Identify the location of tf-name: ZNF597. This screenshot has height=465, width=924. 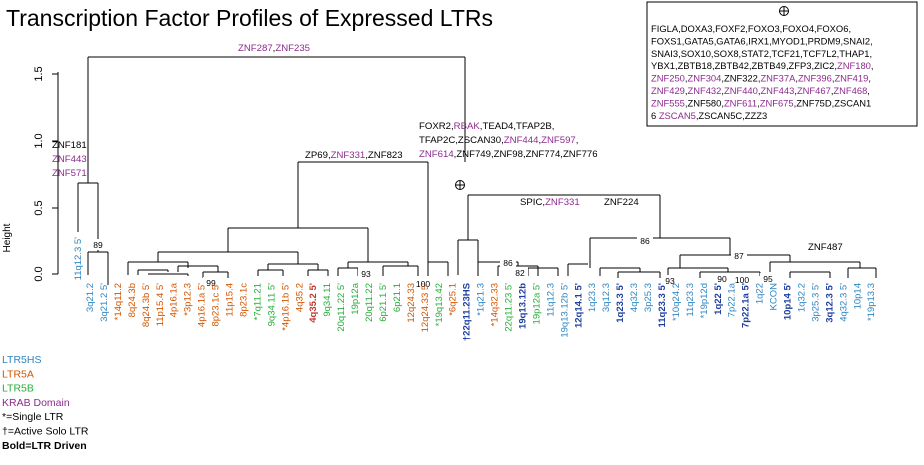
(558, 140).